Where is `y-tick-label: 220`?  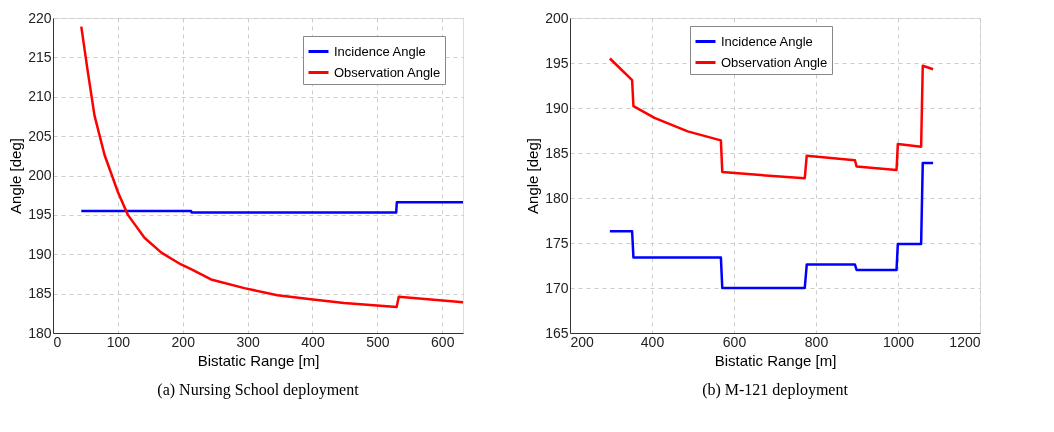
y-tick-label: 220 is located at coordinates (40, 17).